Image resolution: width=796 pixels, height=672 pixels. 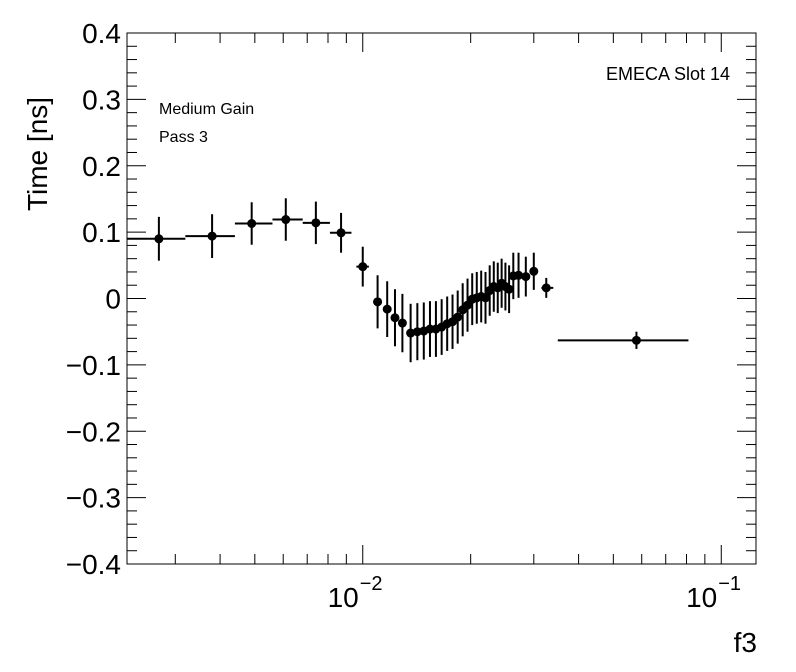 What do you see at coordinates (101, 99) in the screenshot?
I see `y-tick-label: 0.3` at bounding box center [101, 99].